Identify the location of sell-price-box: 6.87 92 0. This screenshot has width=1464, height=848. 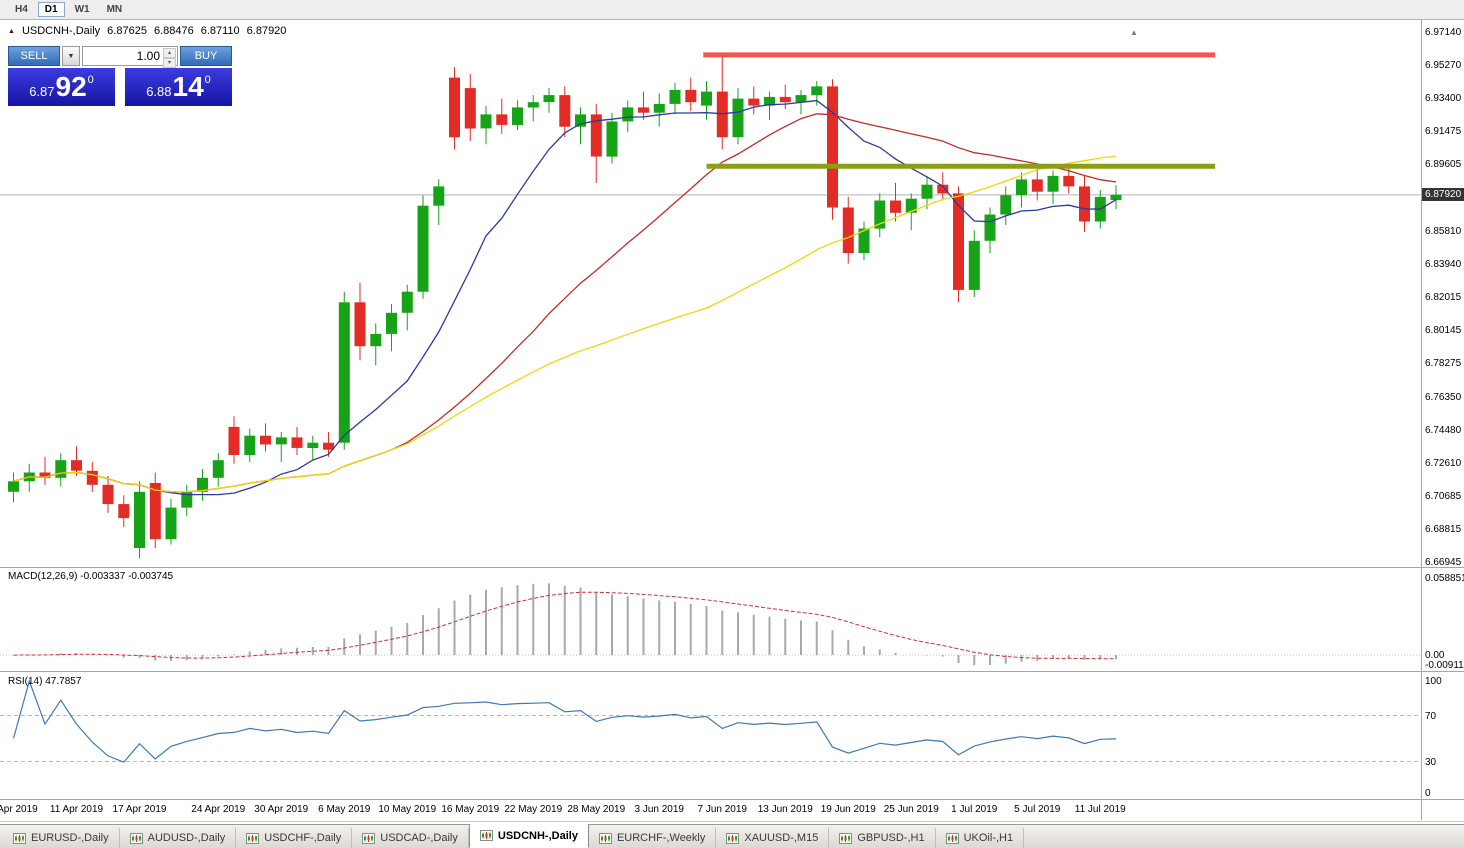
(61, 87).